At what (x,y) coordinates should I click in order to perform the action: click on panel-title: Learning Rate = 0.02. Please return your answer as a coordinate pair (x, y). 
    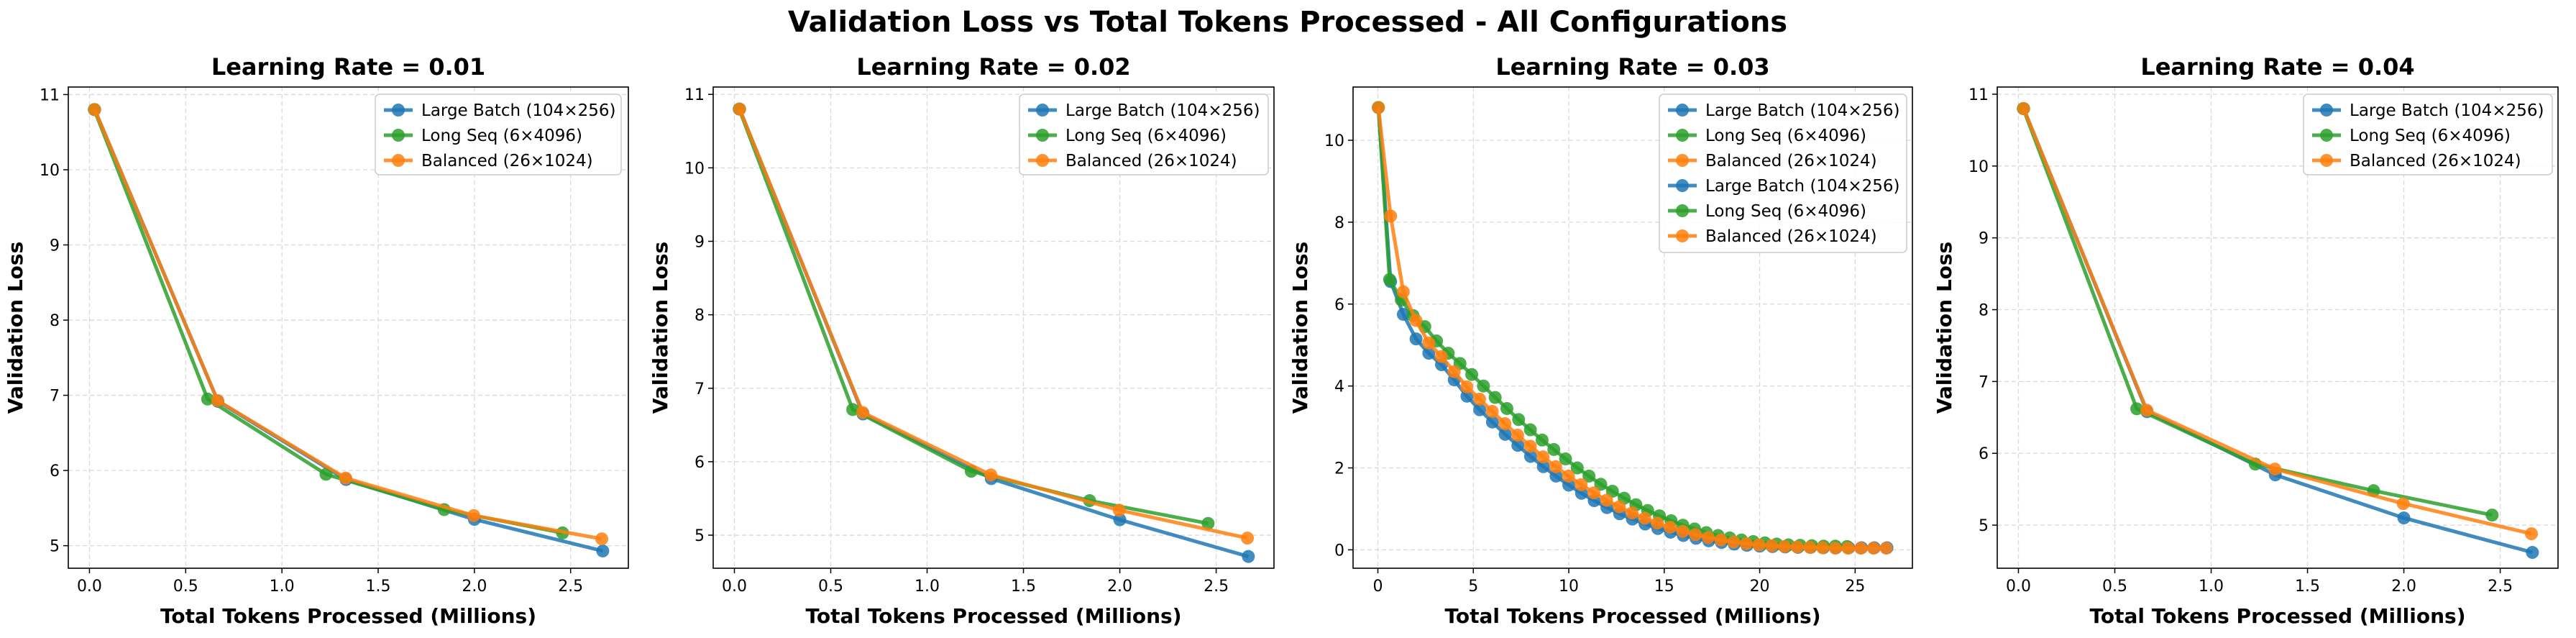
    Looking at the image, I should click on (993, 67).